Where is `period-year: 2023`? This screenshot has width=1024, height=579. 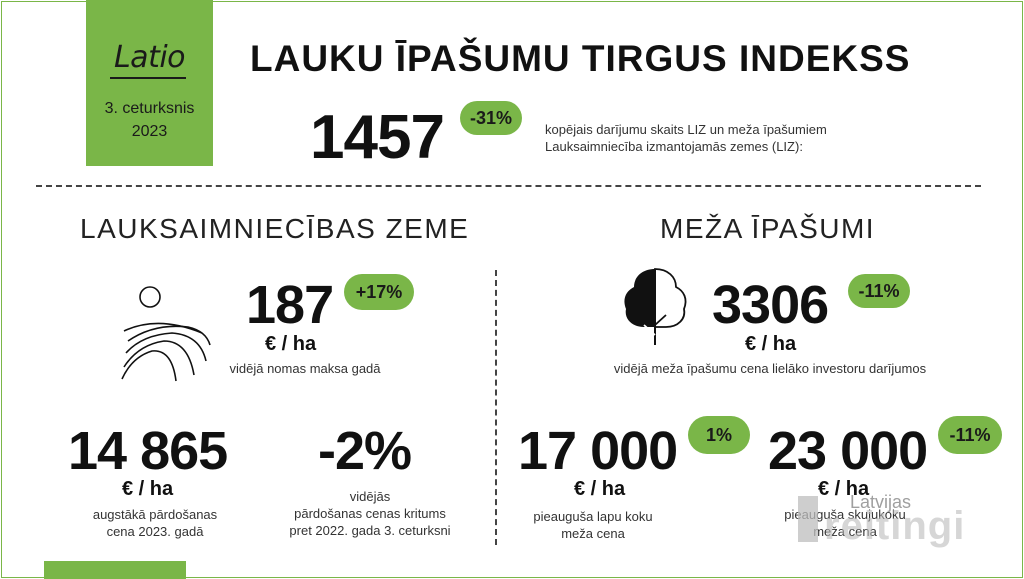
period-year: 2023 is located at coordinates (149, 131).